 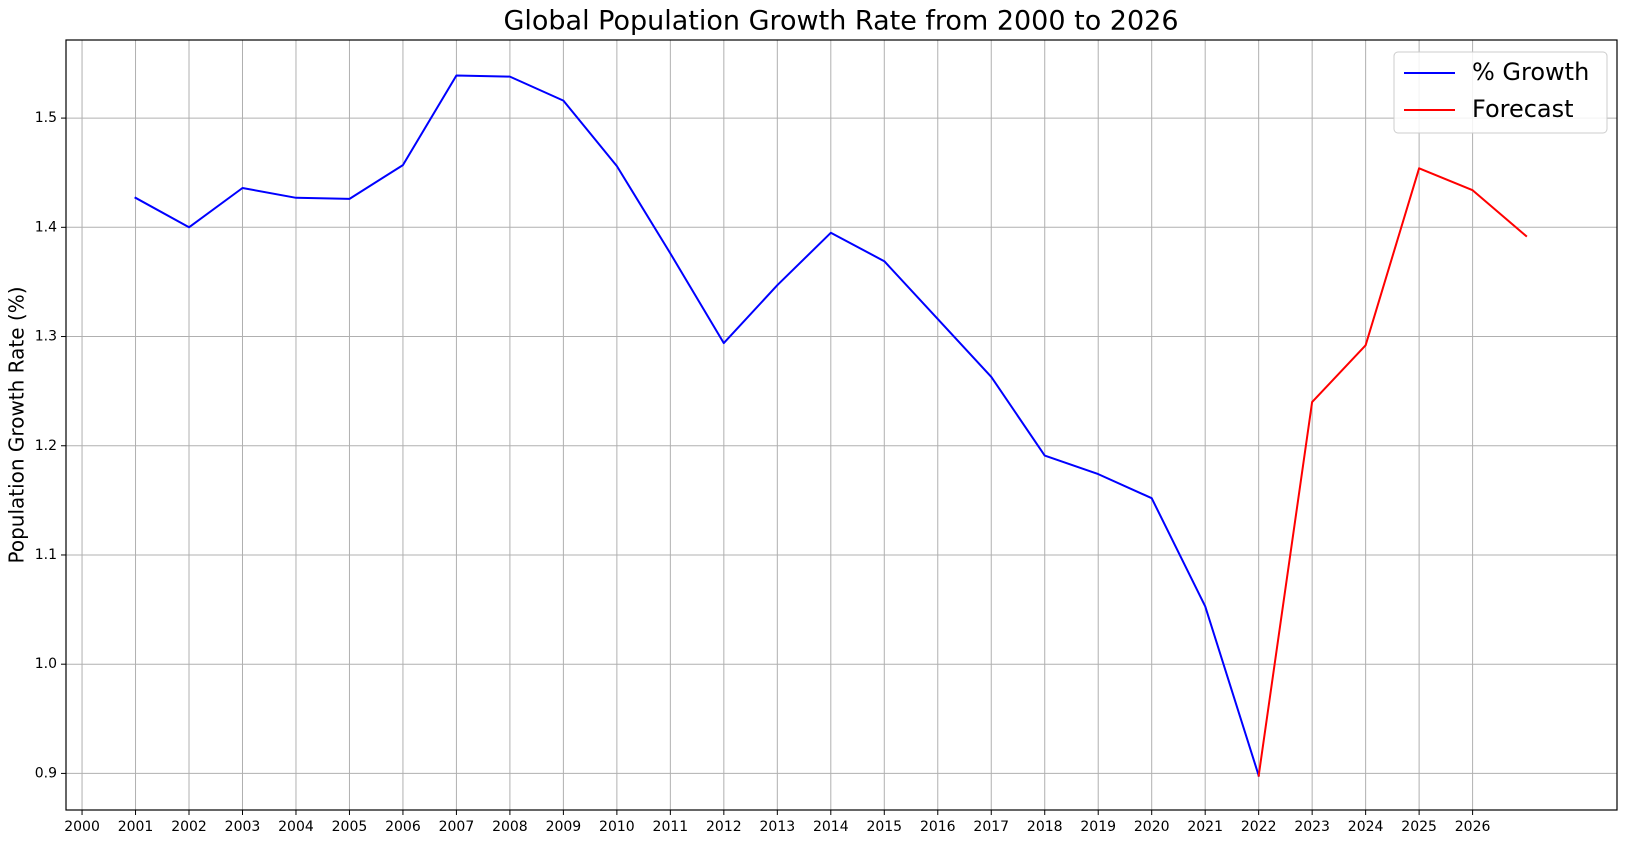 I want to click on series-line-forecast, so click(x=1392, y=472).